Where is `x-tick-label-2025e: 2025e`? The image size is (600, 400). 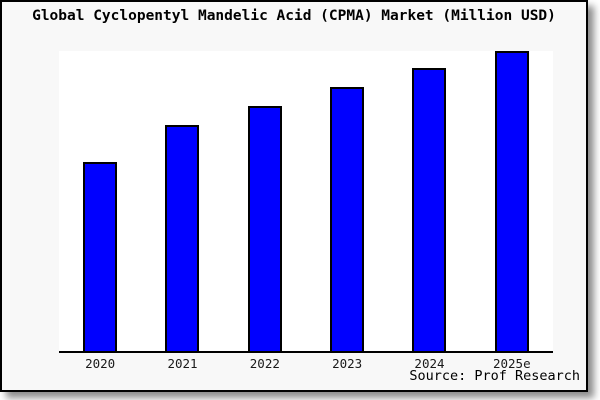
x-tick-label-2025e: 2025e is located at coordinates (511, 363).